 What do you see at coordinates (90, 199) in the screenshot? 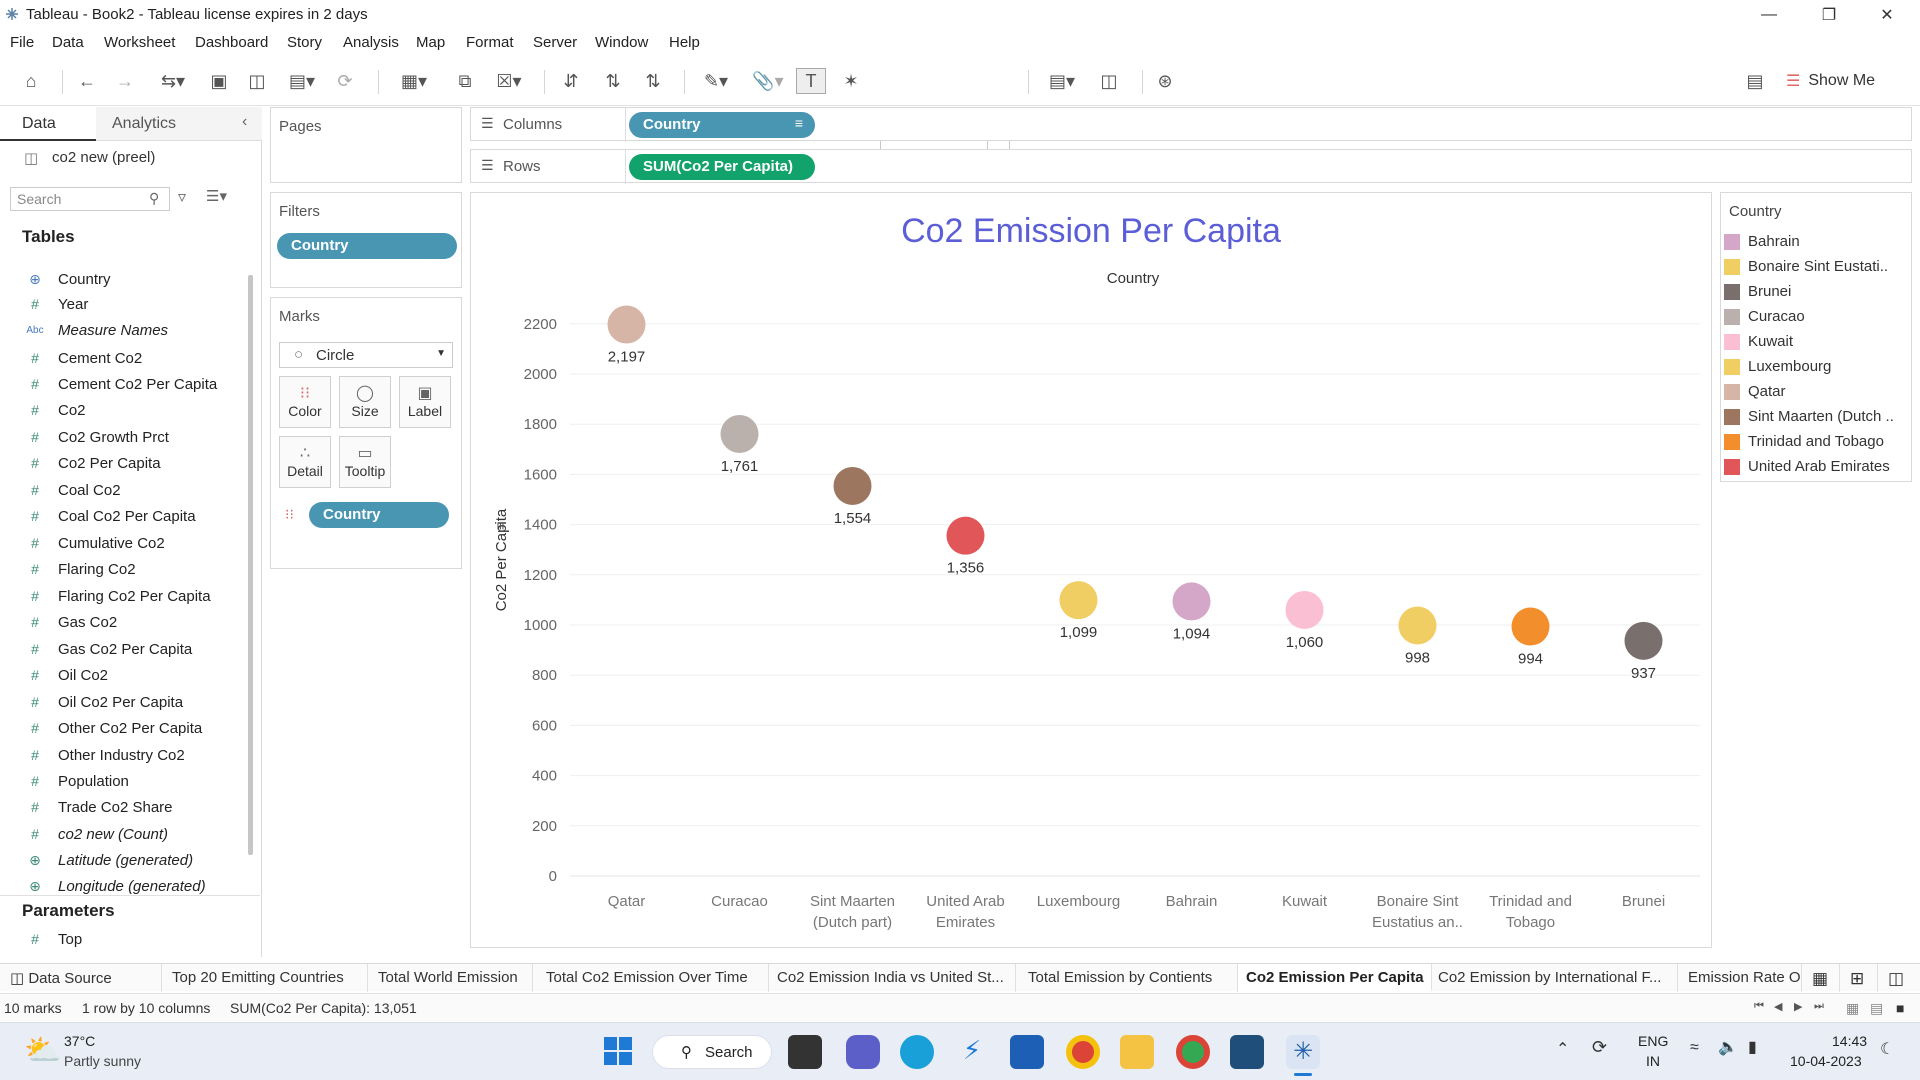
I see `field-search: Search ⚲` at bounding box center [90, 199].